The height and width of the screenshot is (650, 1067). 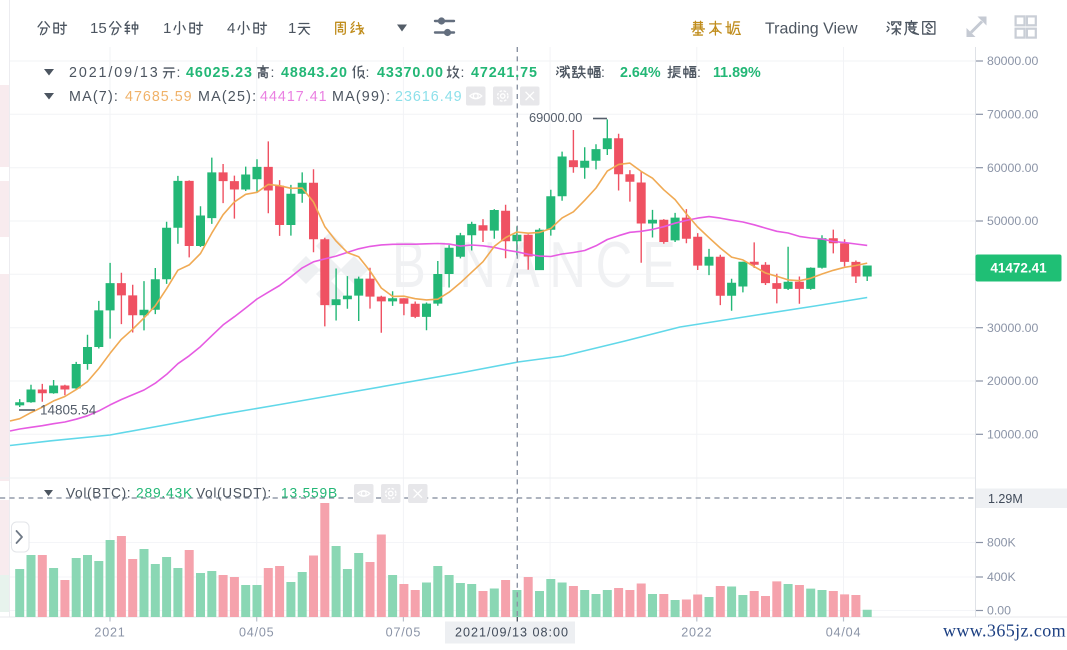 What do you see at coordinates (98, 28) in the screenshot?
I see `svg-text: 15` at bounding box center [98, 28].